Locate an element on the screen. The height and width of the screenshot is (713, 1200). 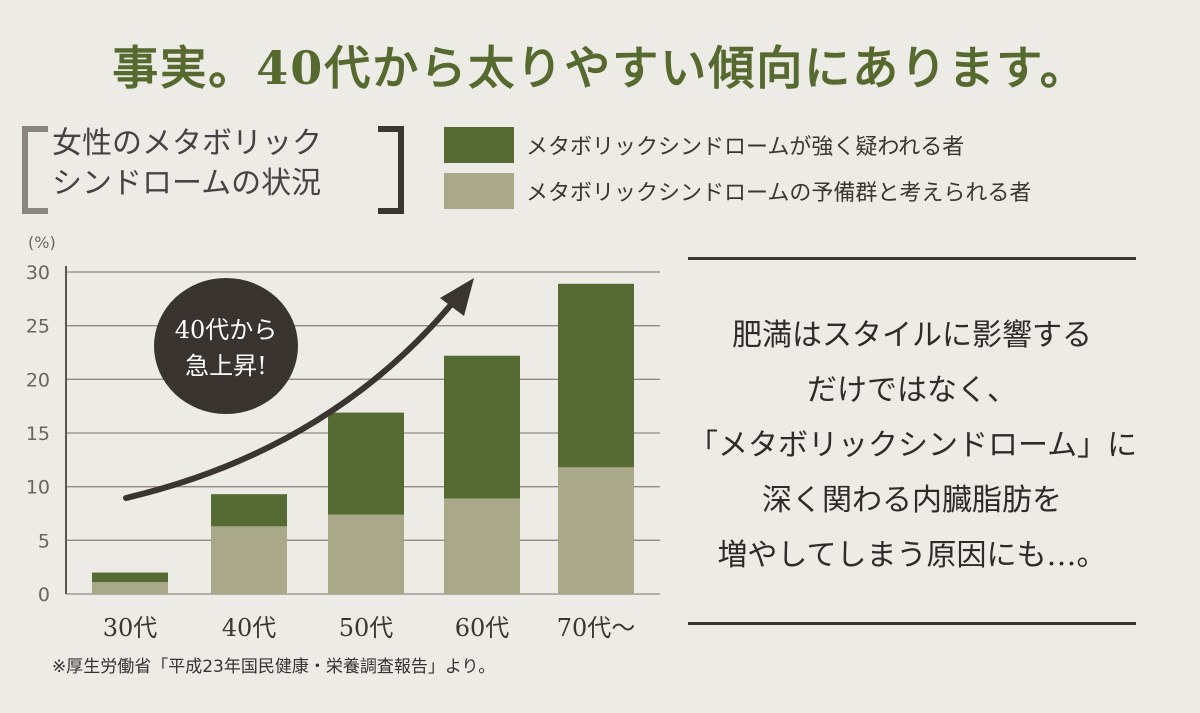
source-footnote: ※厚生労働省「平成23年国民健康・栄養調査報告」より。 is located at coordinates (274, 667).